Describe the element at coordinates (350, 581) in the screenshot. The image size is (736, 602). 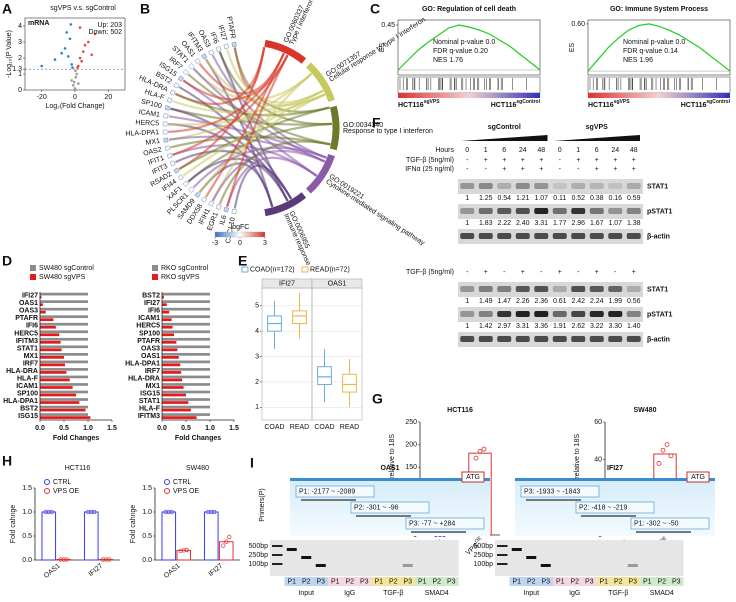
I see `lane-strip` at that location.